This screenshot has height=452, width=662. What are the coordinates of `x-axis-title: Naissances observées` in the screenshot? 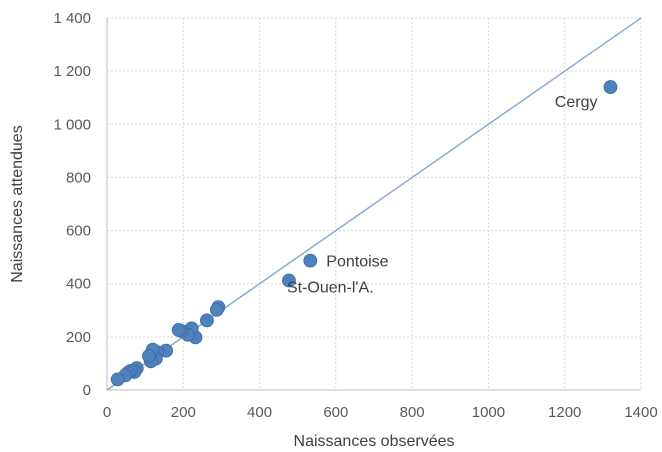 It's located at (374, 441).